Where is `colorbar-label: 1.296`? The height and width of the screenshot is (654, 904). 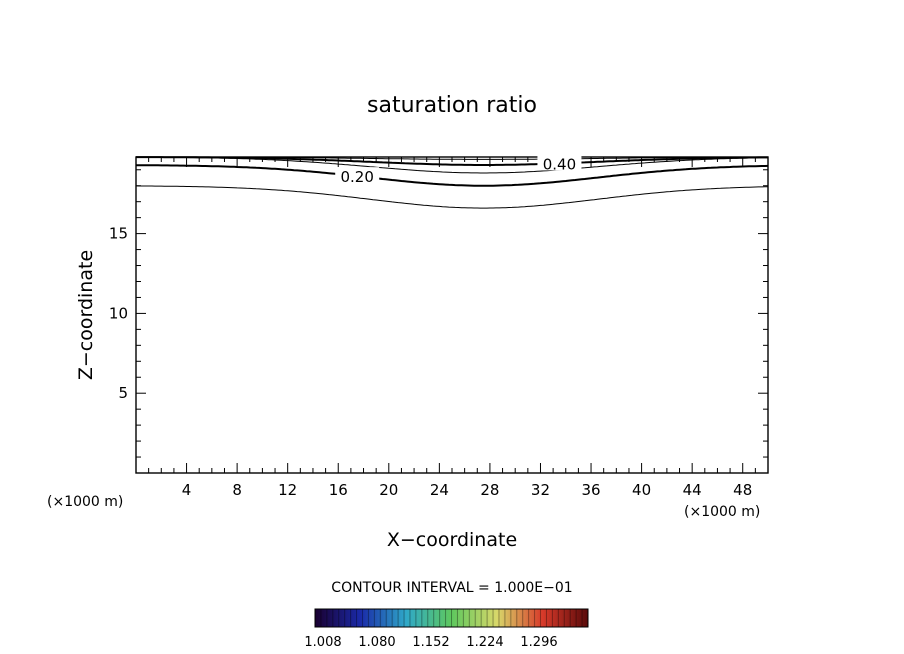
colorbar-label: 1.296 is located at coordinates (538, 642).